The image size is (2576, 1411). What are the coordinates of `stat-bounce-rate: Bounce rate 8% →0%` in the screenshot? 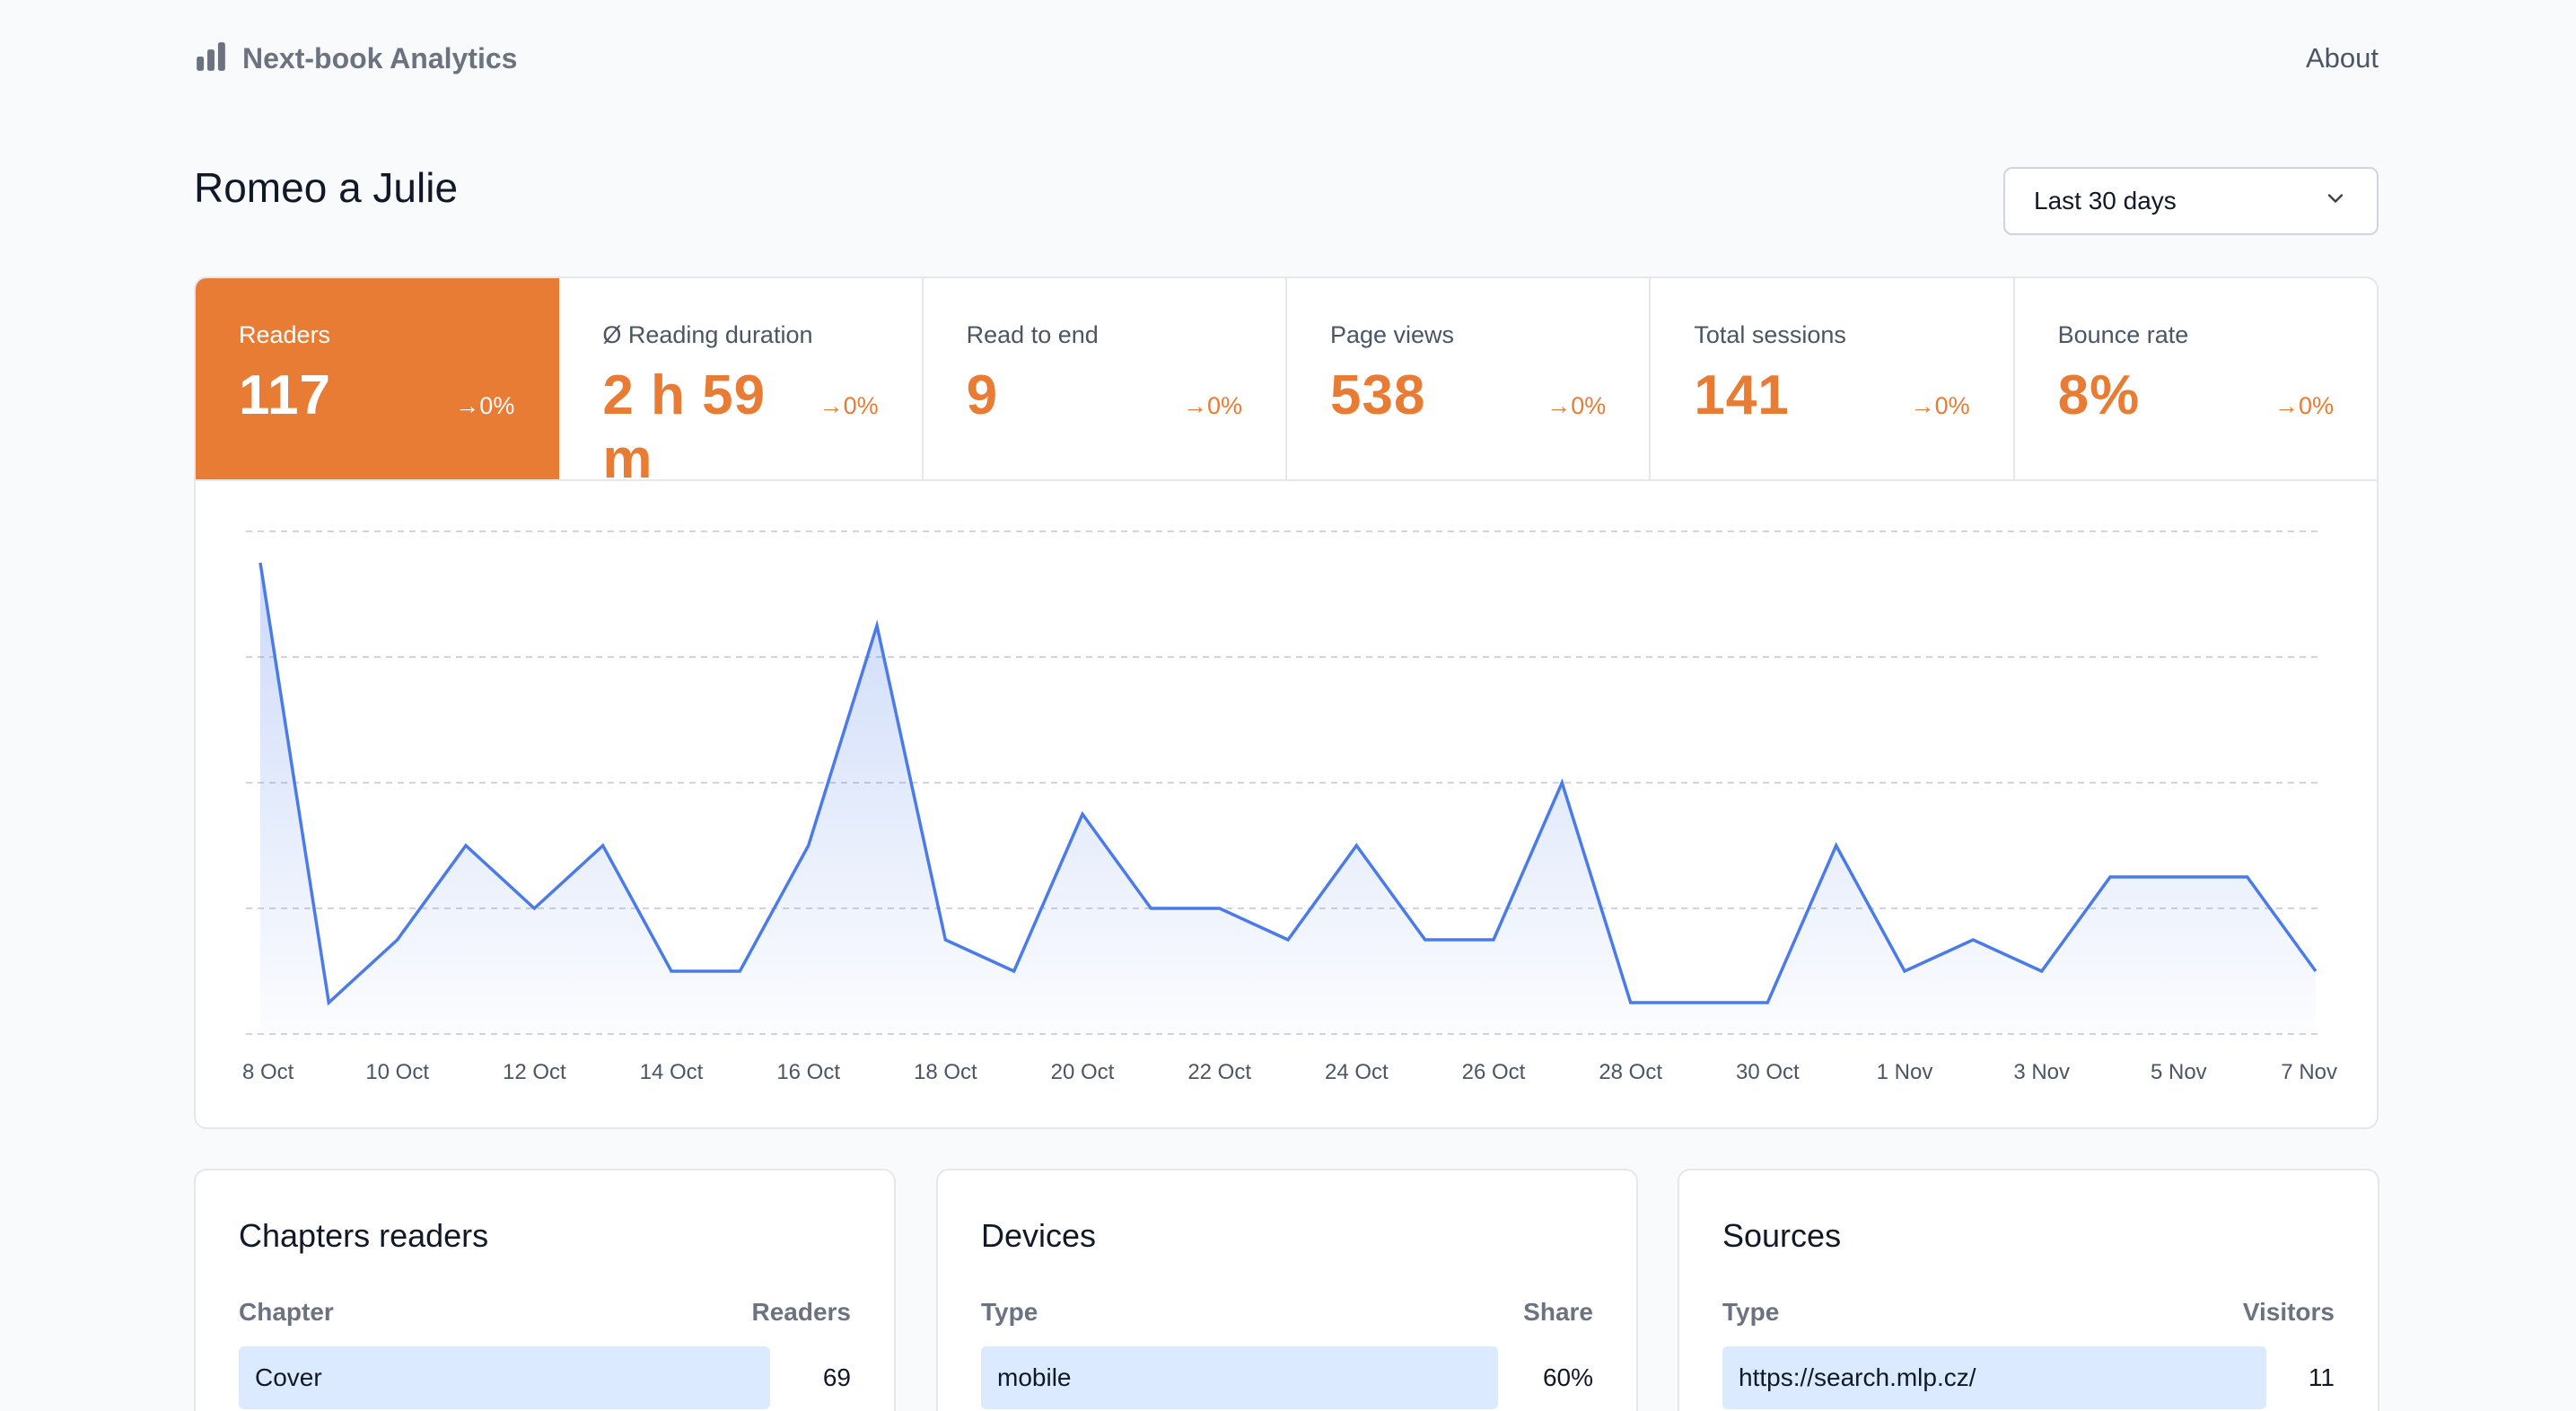 It's located at (2196, 379).